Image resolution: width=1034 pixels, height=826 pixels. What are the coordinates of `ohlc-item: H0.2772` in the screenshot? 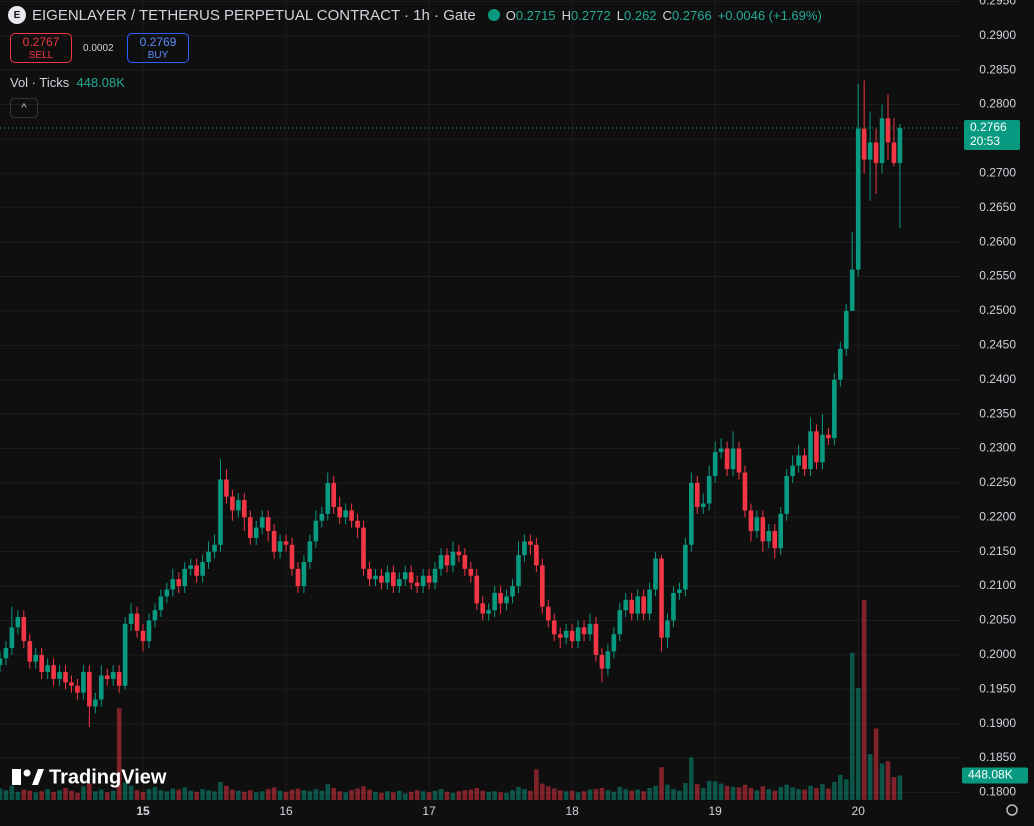 It's located at (586, 15).